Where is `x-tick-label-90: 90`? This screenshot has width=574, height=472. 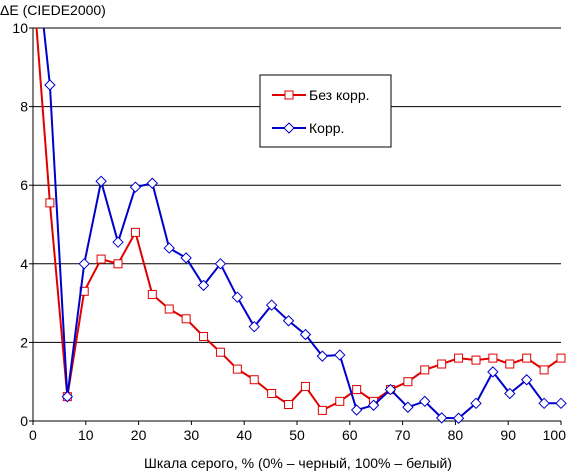
x-tick-label-90: 90 is located at coordinates (508, 435).